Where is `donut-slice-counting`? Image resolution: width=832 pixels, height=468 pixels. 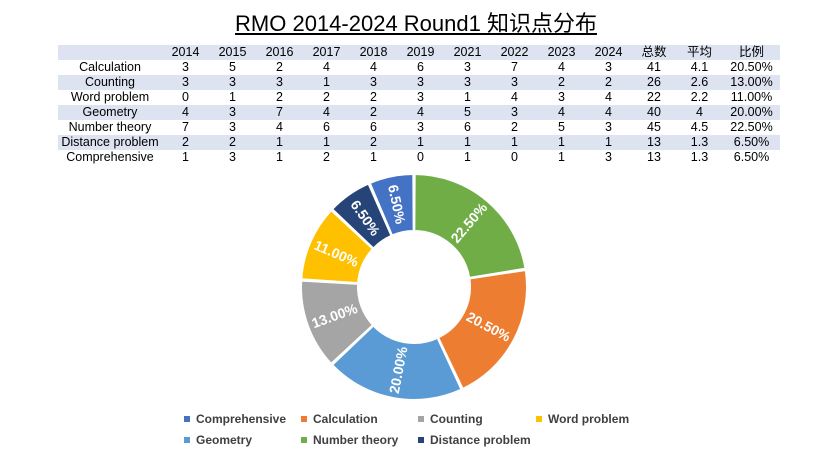
donut-slice-counting is located at coordinates (337, 322).